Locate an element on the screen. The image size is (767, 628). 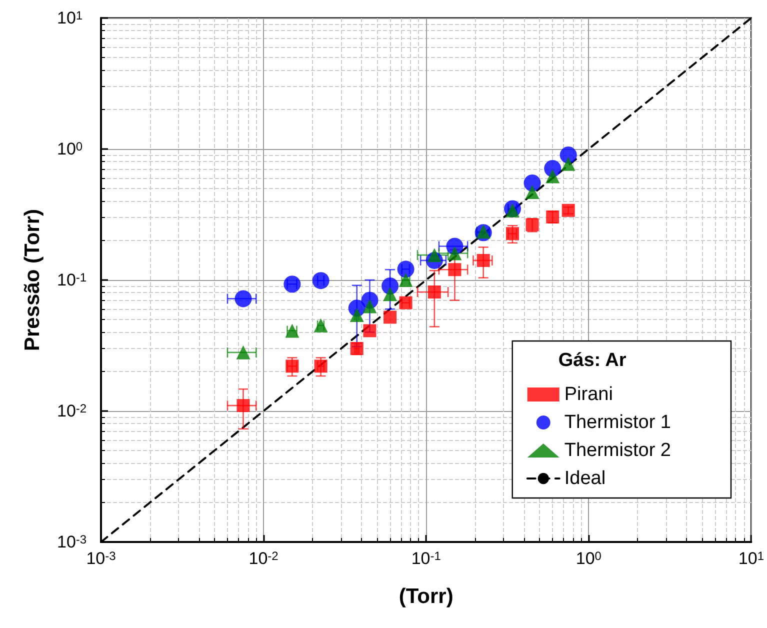
legend-label: Ideal is located at coordinates (585, 478).